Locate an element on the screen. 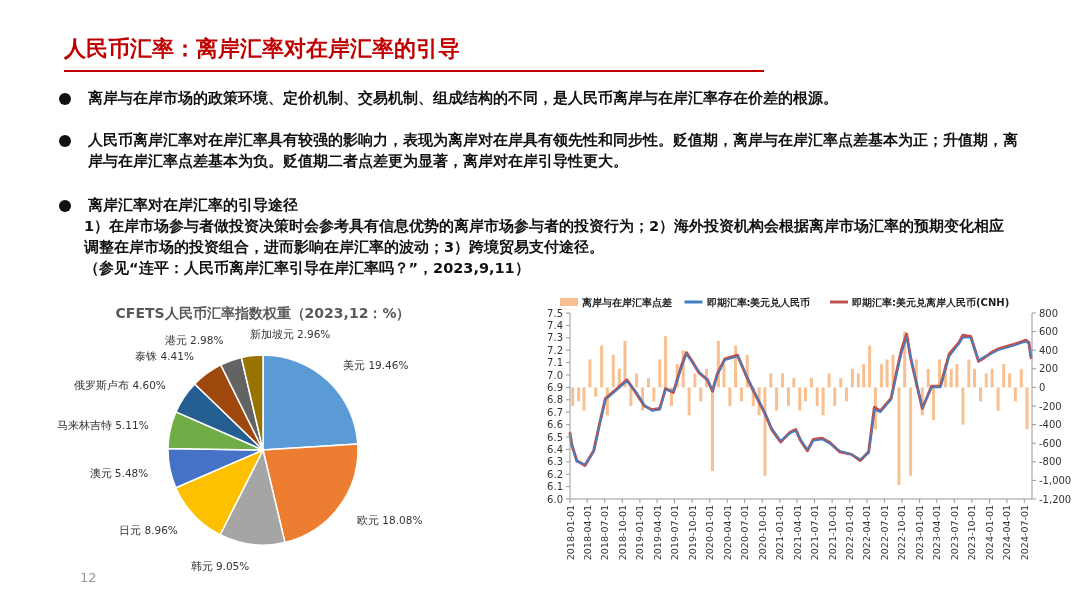 Image resolution: width=1080 pixels, height=608 pixels. x-tick-label: 2021-01-01 is located at coordinates (780, 533).